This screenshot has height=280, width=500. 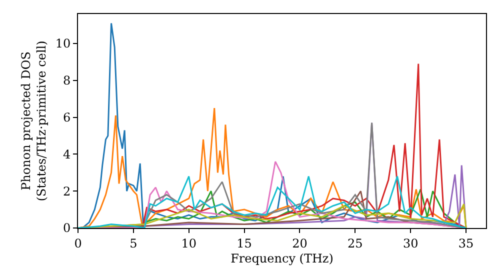 What do you see at coordinates (272, 202) in the screenshot?
I see `line-series` at bounding box center [272, 202].